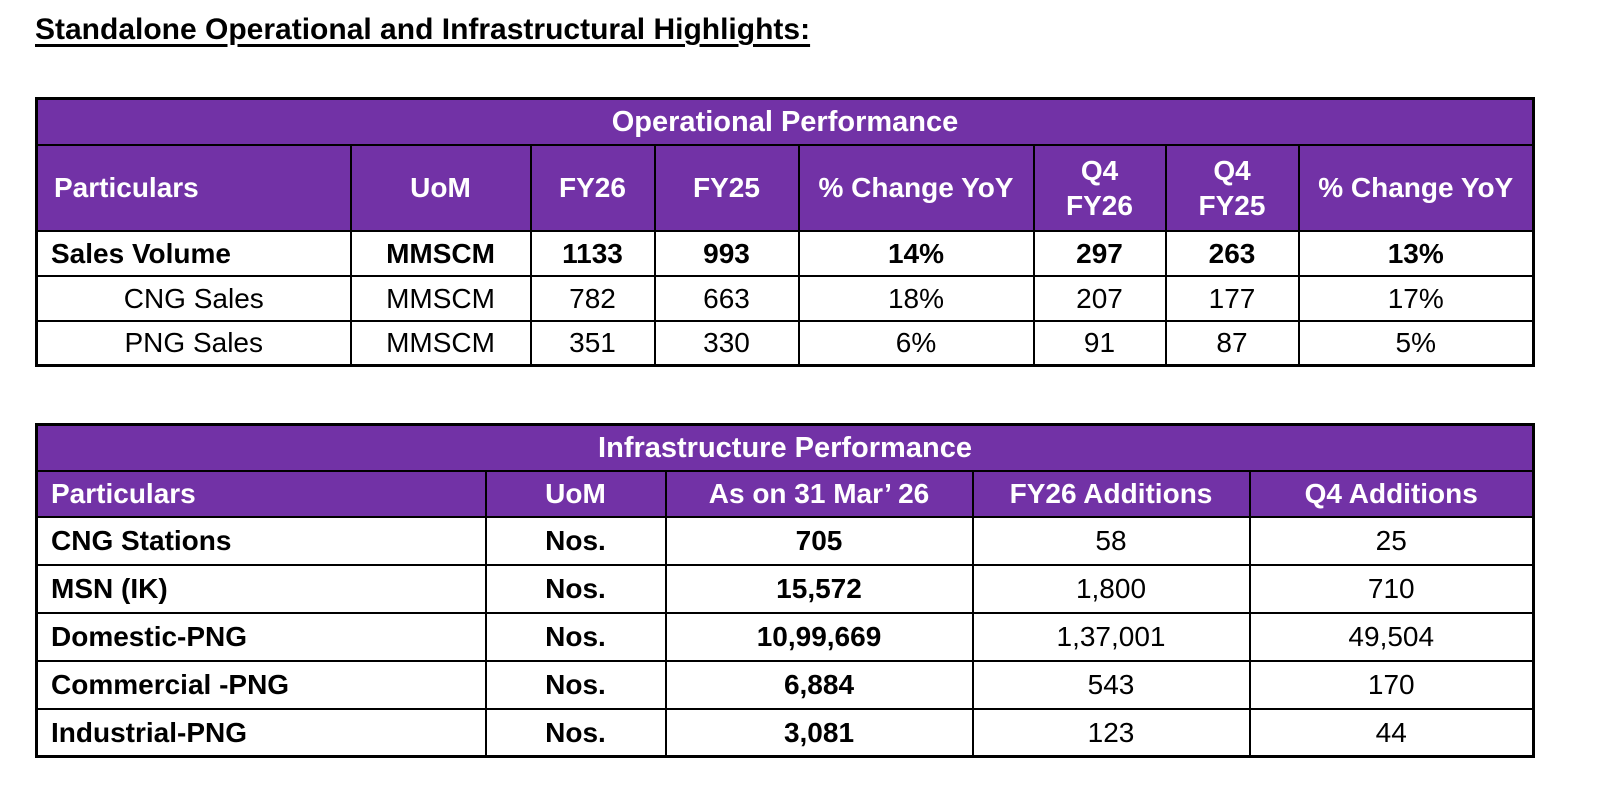 The height and width of the screenshot is (790, 1600). Describe the element at coordinates (1232, 343) in the screenshot. I see `cell-q4-fy25: 87` at that location.